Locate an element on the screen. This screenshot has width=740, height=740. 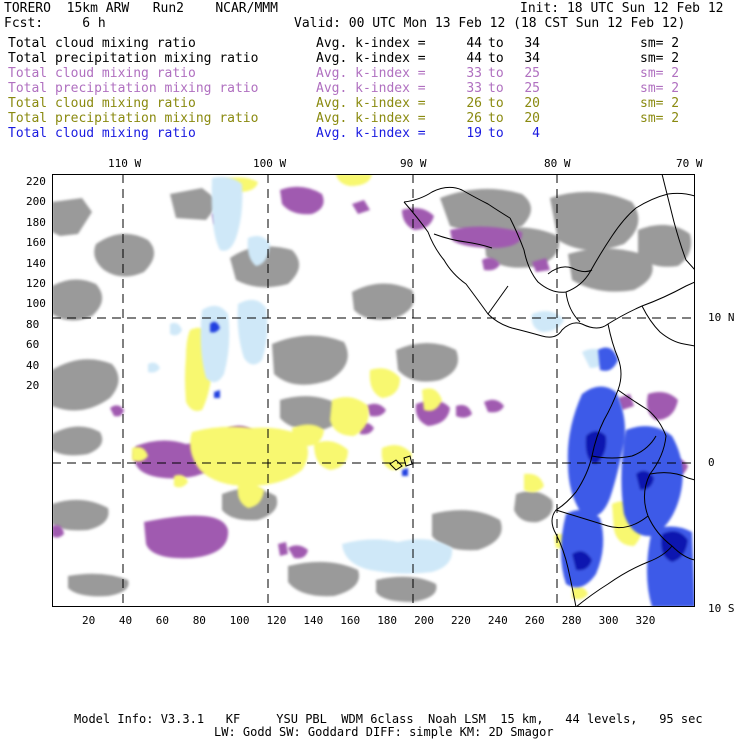
longitude-label: 110 W is located at coordinates (125, 163).